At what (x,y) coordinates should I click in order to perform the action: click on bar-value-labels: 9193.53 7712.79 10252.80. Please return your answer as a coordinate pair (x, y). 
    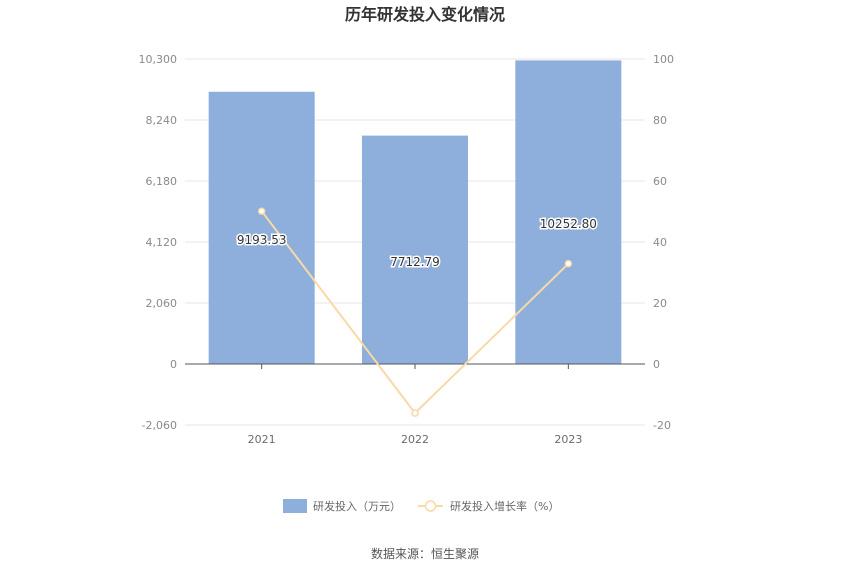
    Looking at the image, I should click on (416, 243).